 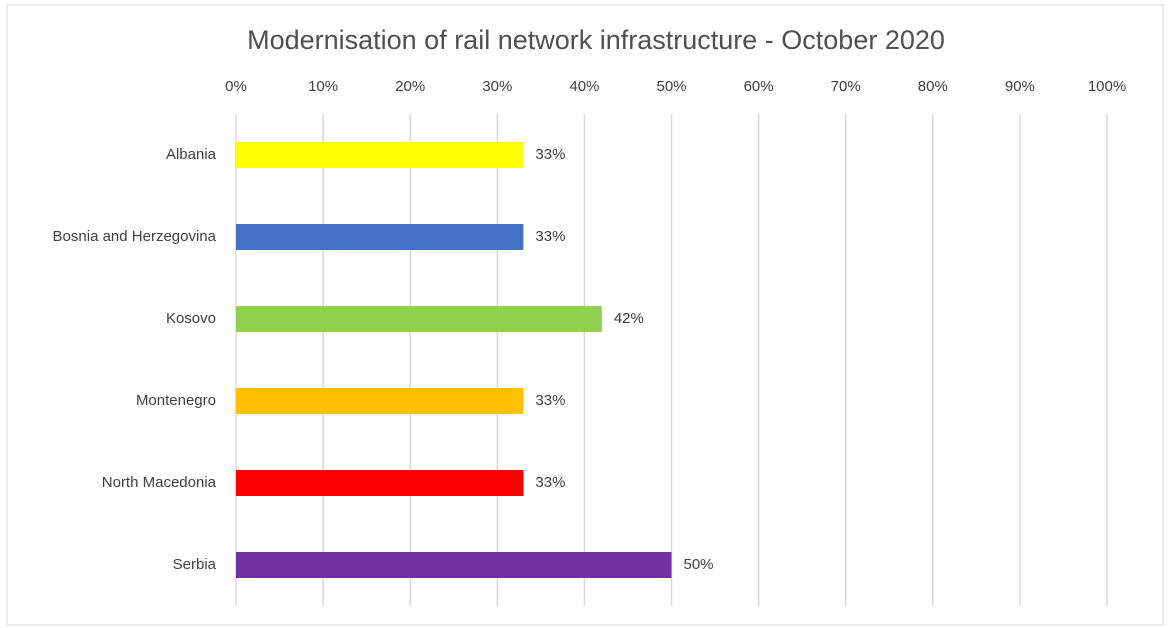 I want to click on y-tick-label: Bosnia and Herzegovina, so click(x=135, y=236).